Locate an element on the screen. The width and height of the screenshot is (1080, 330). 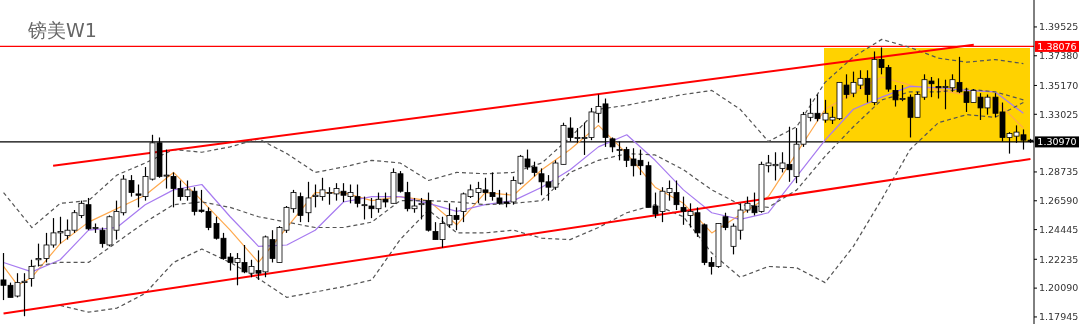
y-tick-label: 1.24445 is located at coordinates (1059, 229).